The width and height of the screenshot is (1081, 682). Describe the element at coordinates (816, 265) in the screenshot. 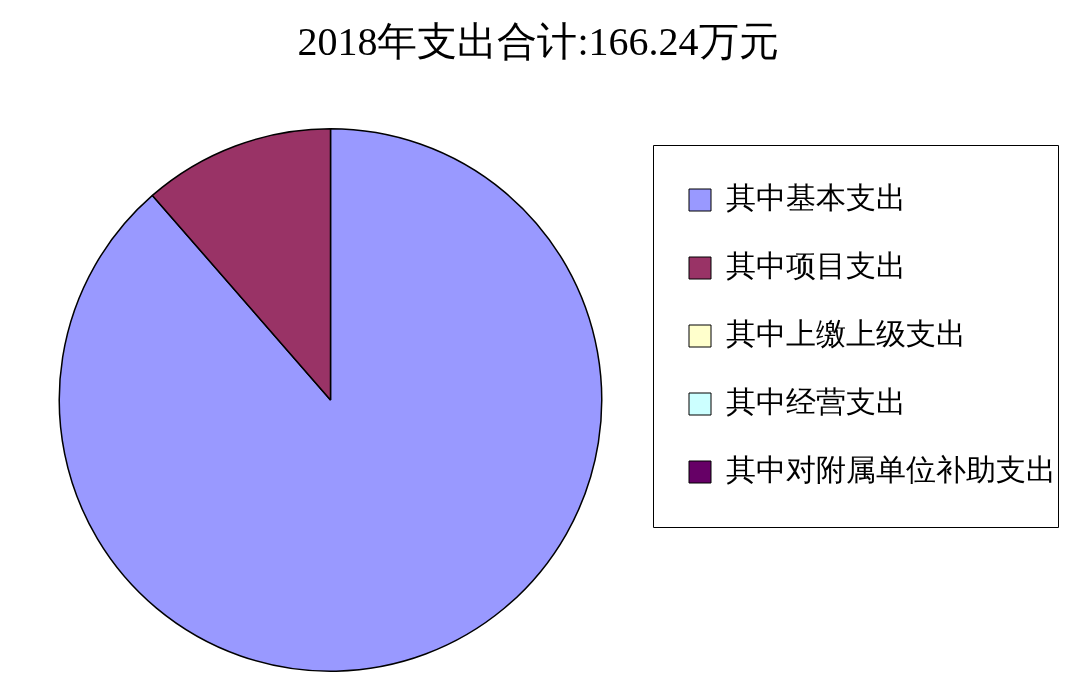

I see `legend-label: 其中项目支出` at that location.